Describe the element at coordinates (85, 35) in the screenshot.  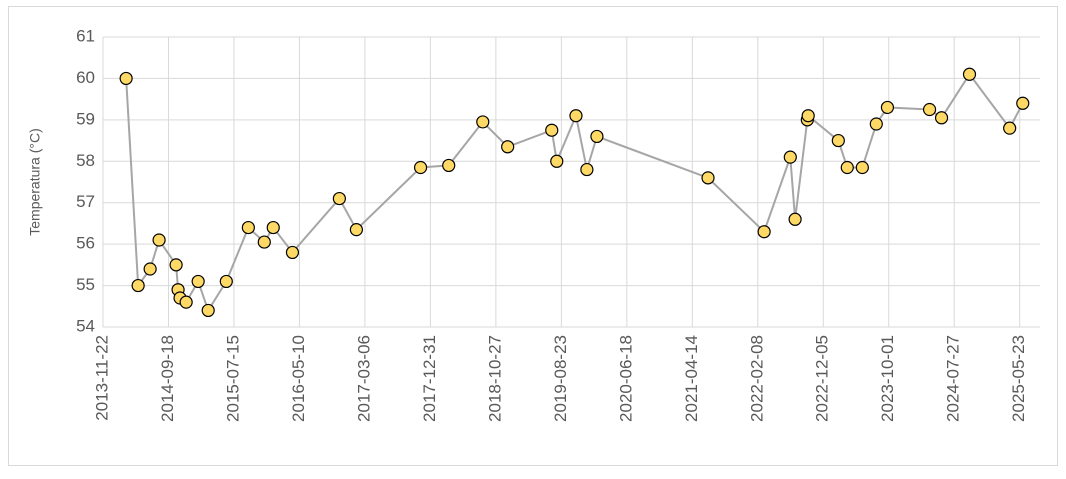
I see `y-tick-label: 61` at that location.